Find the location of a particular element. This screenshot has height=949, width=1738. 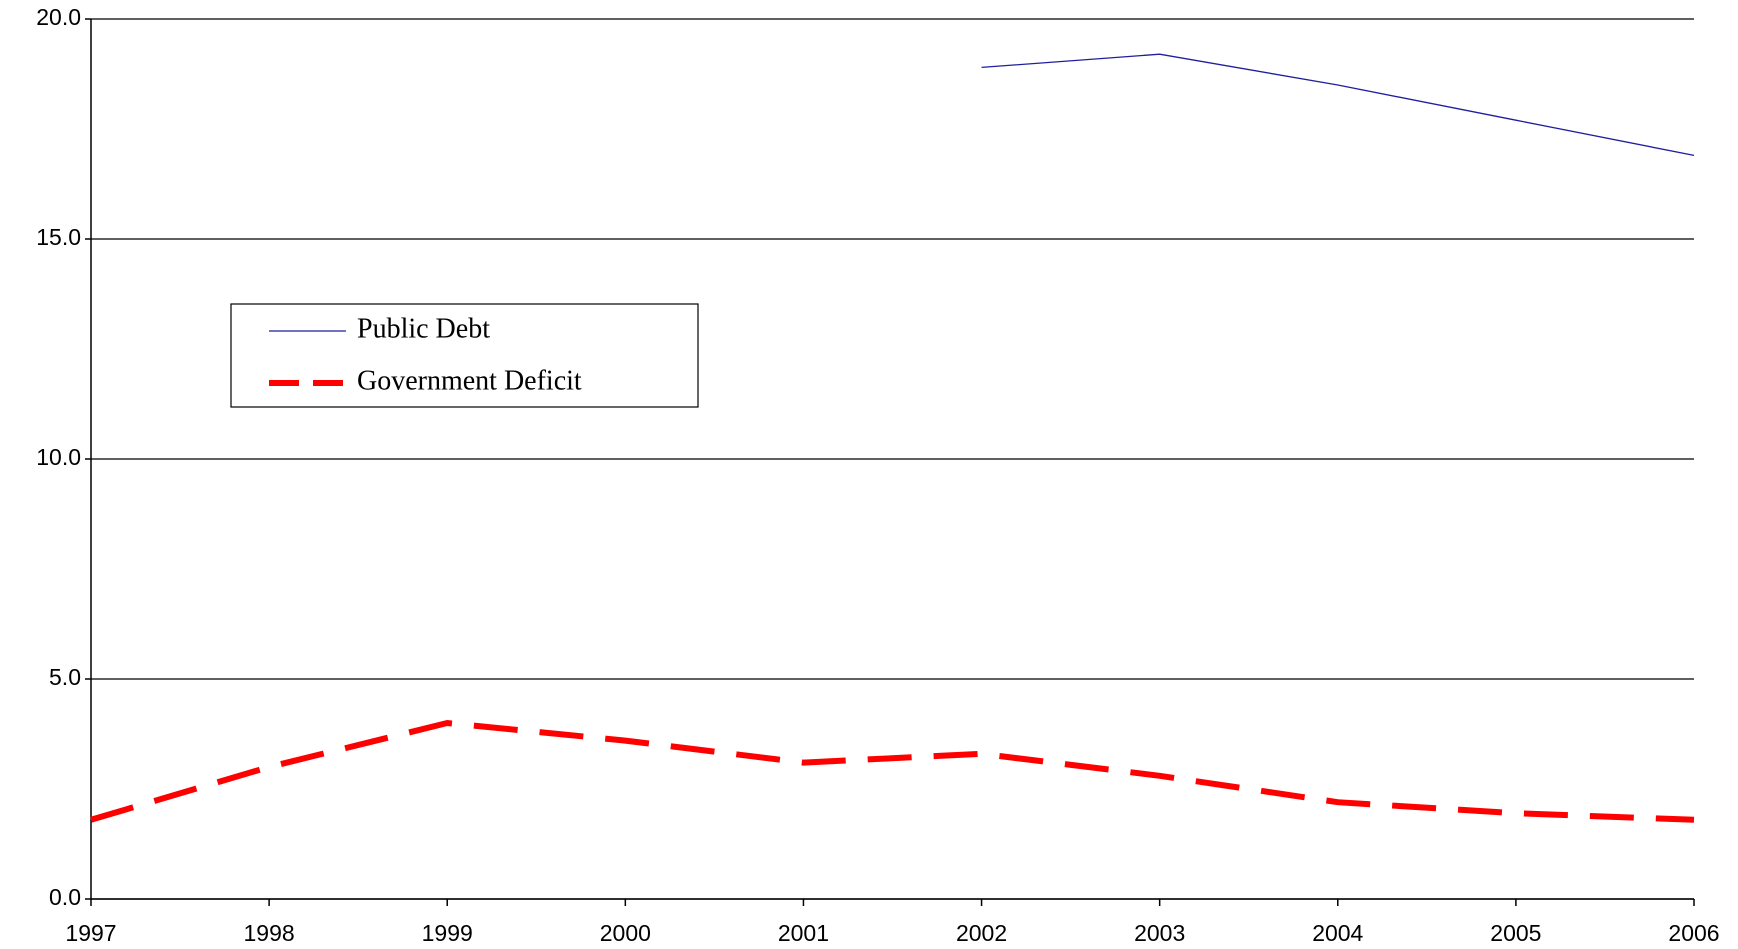

x-tick-label: 2001 is located at coordinates (803, 933).